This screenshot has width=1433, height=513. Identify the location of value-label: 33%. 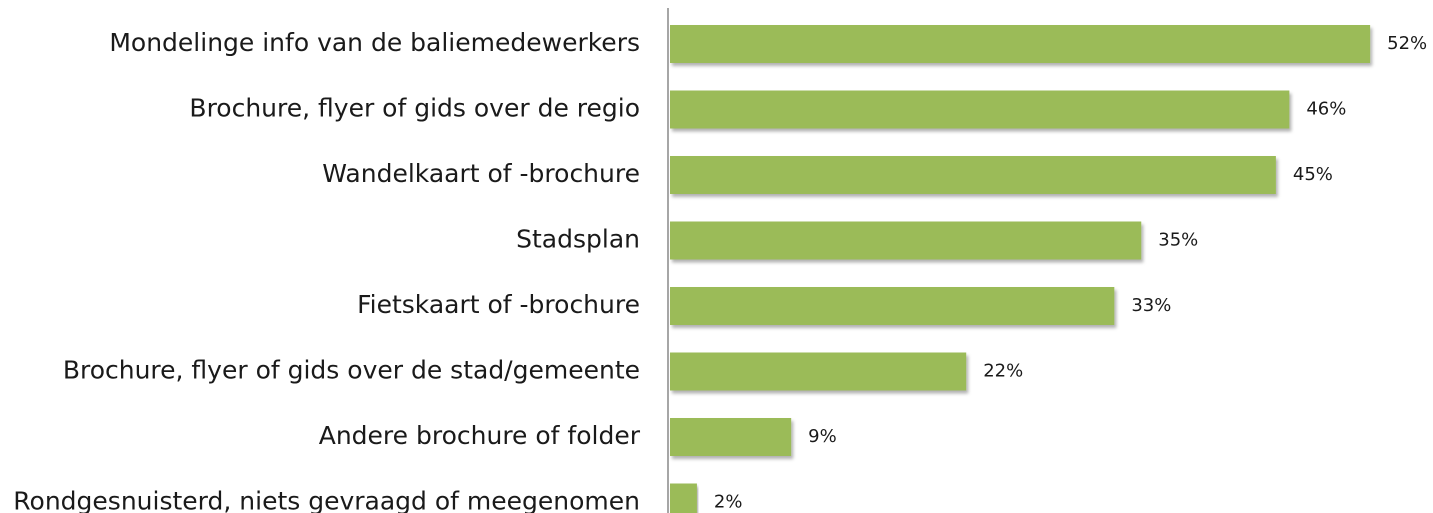
(1151, 305).